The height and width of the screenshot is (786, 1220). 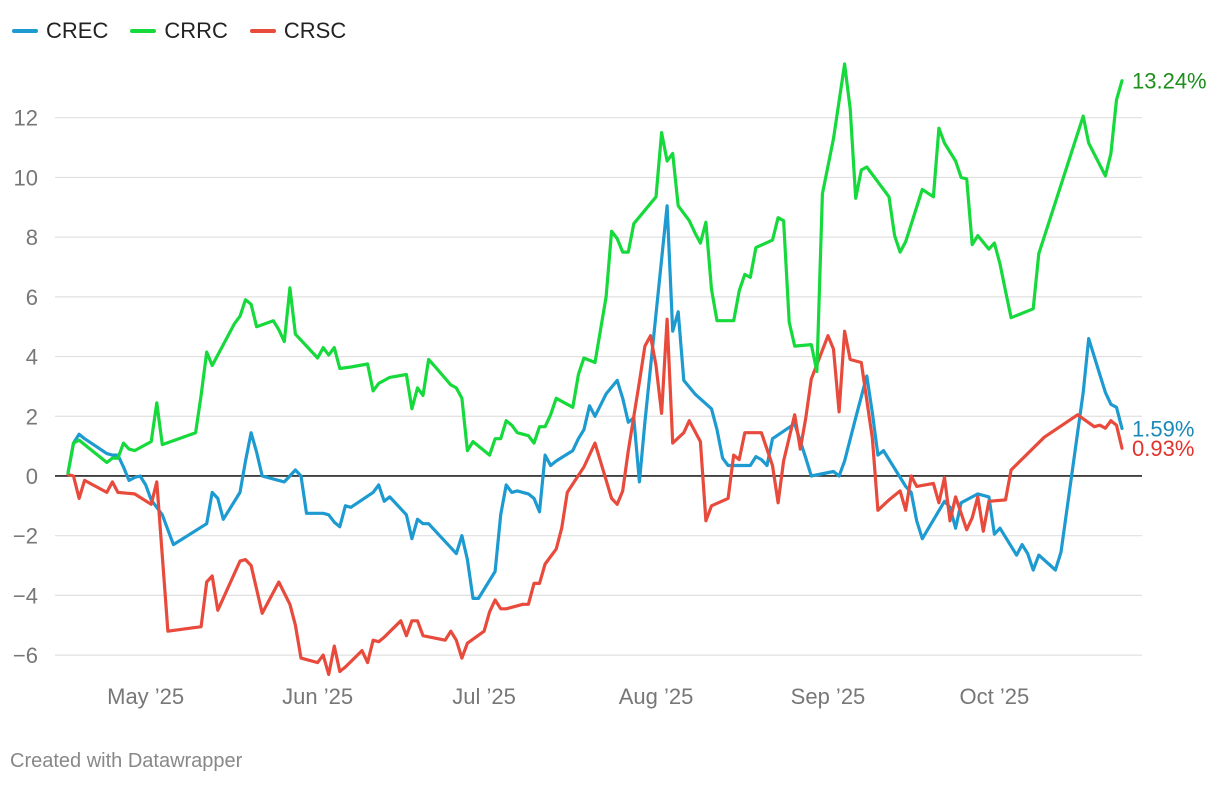 What do you see at coordinates (26, 177) in the screenshot?
I see `y-tick-label: 10` at bounding box center [26, 177].